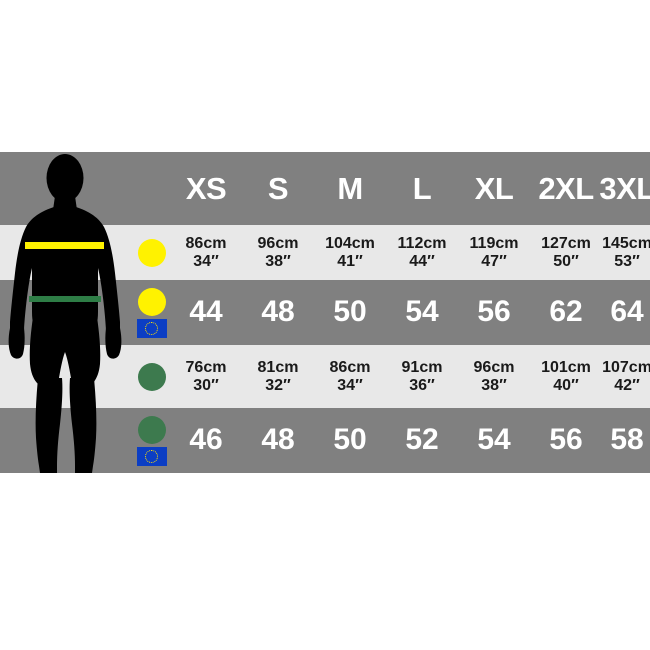 This screenshot has height=650, width=650. What do you see at coordinates (494, 244) in the screenshot?
I see `value-cm: 119cm` at bounding box center [494, 244].